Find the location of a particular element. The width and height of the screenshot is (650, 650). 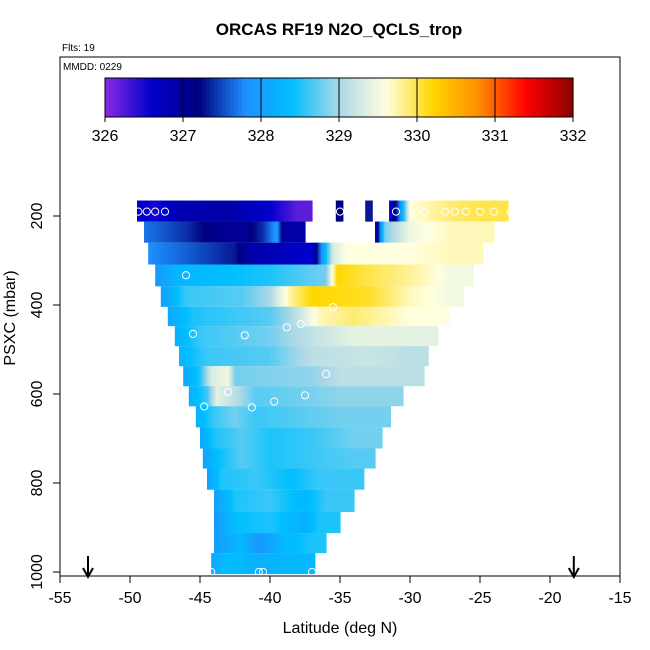

x-tick-label: -45 is located at coordinates (199, 598).